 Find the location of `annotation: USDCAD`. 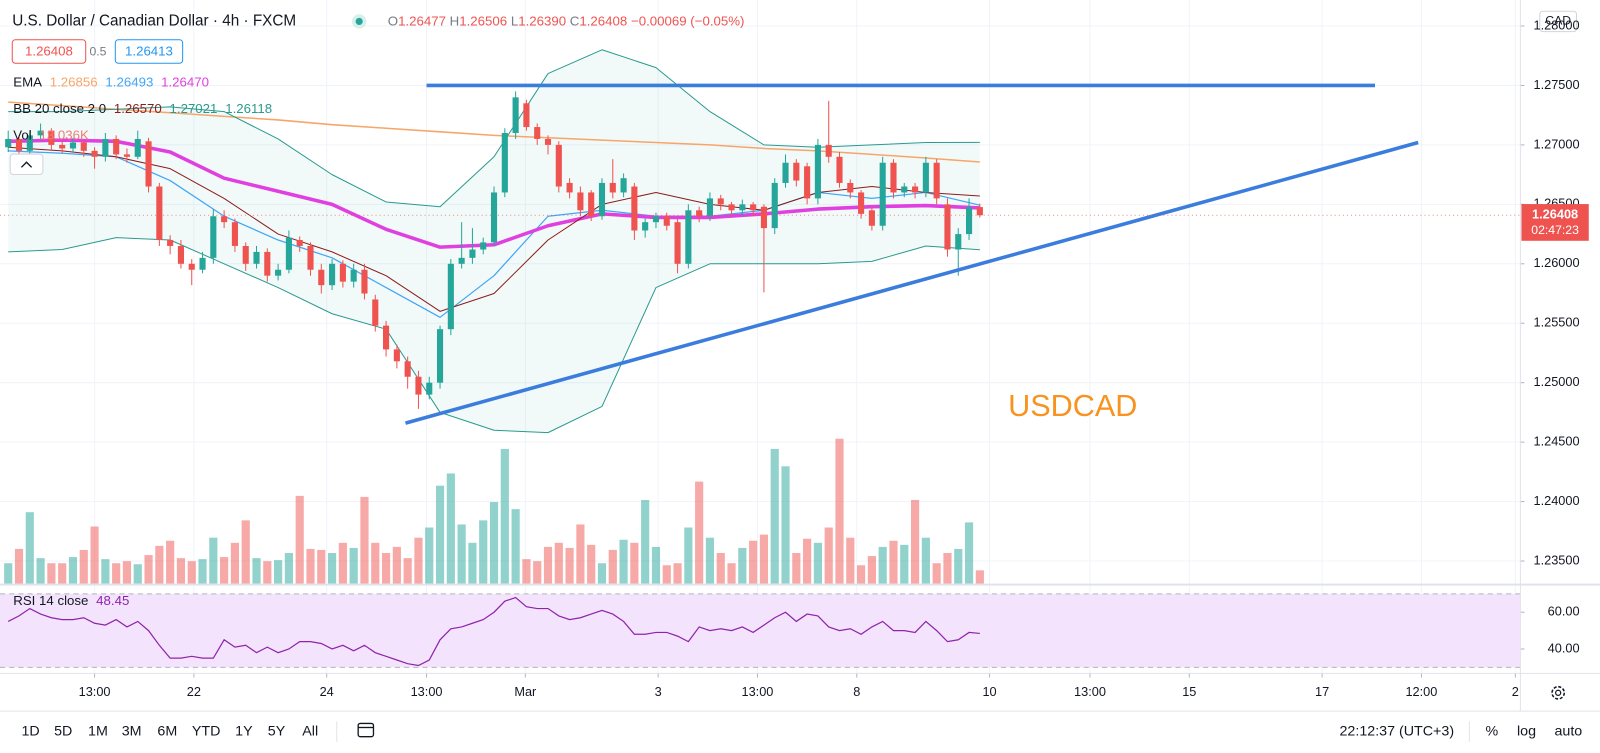

annotation: USDCAD is located at coordinates (1072, 406).